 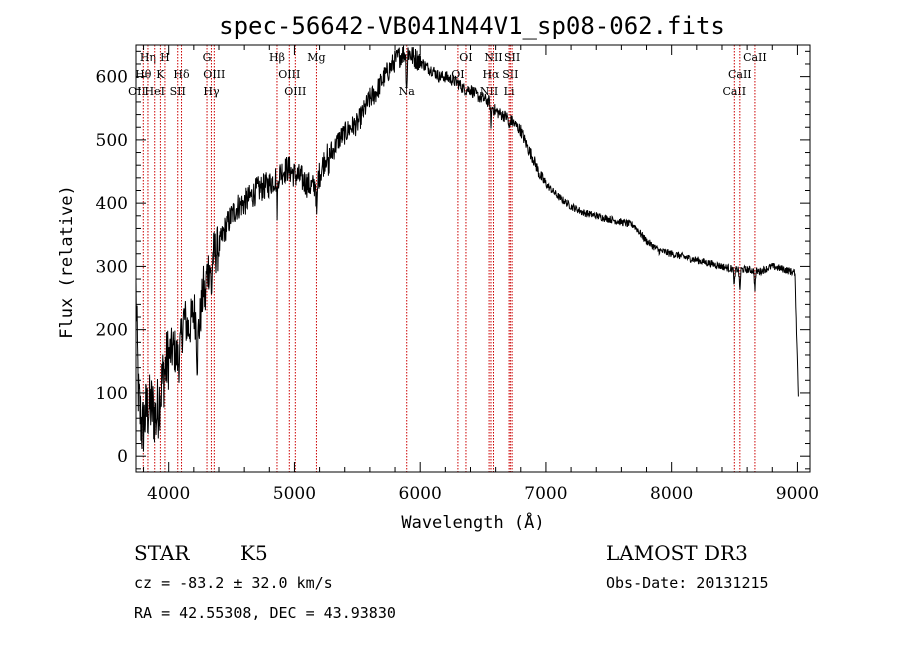 I want to click on sky-coordinates: RA = 42.55308, DEC = 43.93830, so click(x=265, y=613).